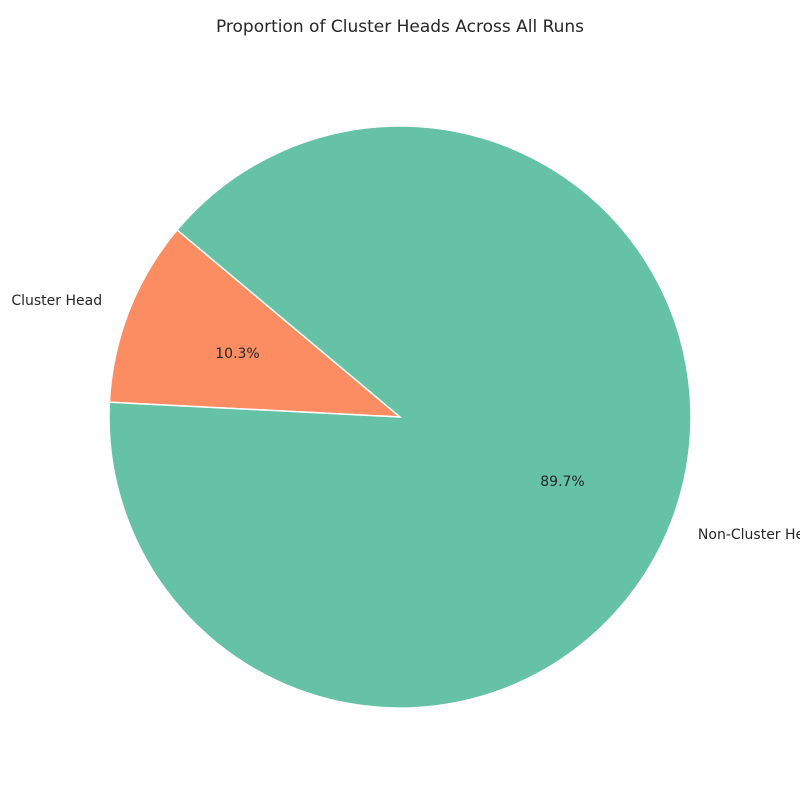 Image resolution: width=800 pixels, height=800 pixels. Describe the element at coordinates (749, 535) in the screenshot. I see `slice-label: Non-Cluster Head` at that location.